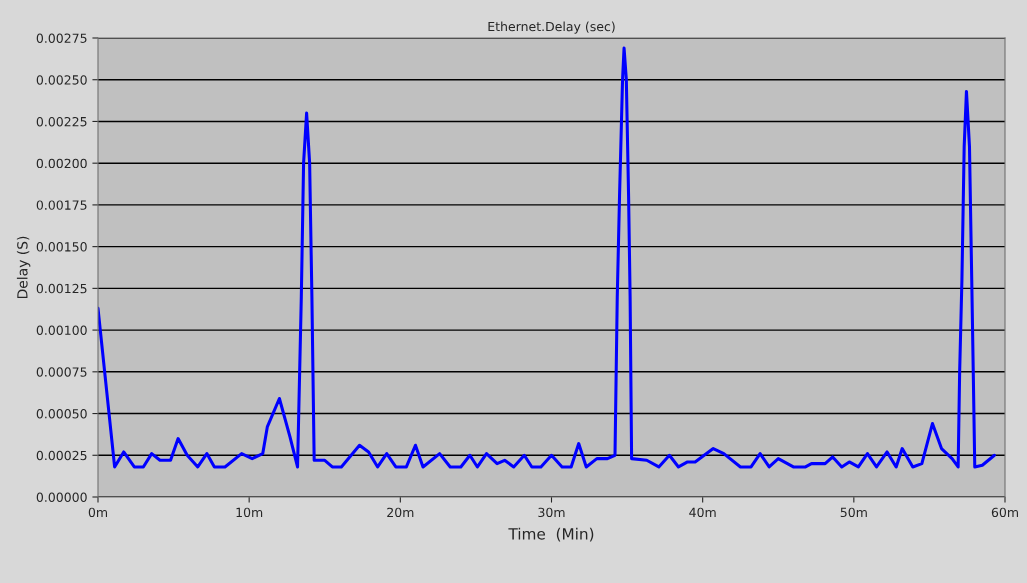  I want to click on y-tick-label: 0.00175, so click(61, 205).